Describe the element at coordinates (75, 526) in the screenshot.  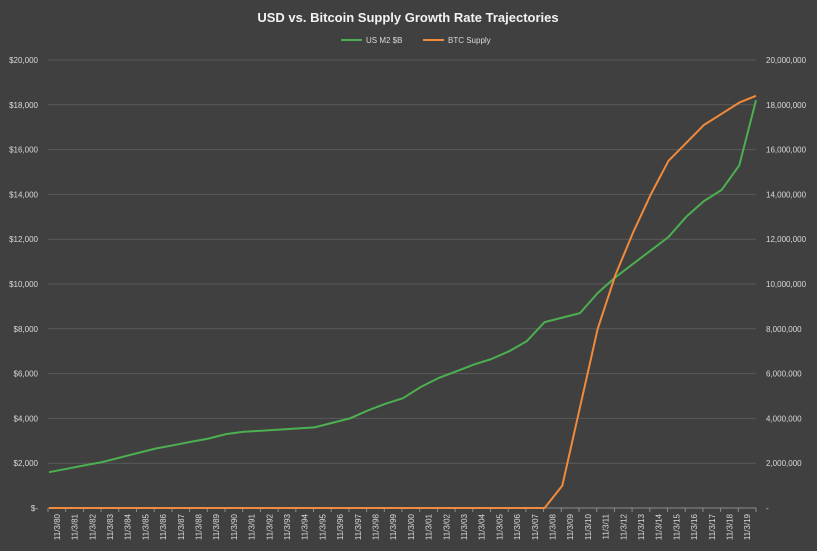
I see `x-tick-label: 11/3/81` at that location.